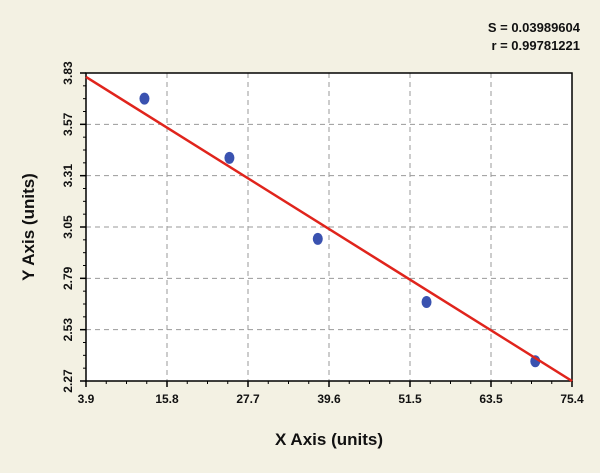 Image resolution: width=600 pixels, height=473 pixels. I want to click on x-tick-label: 75.4, so click(572, 399).